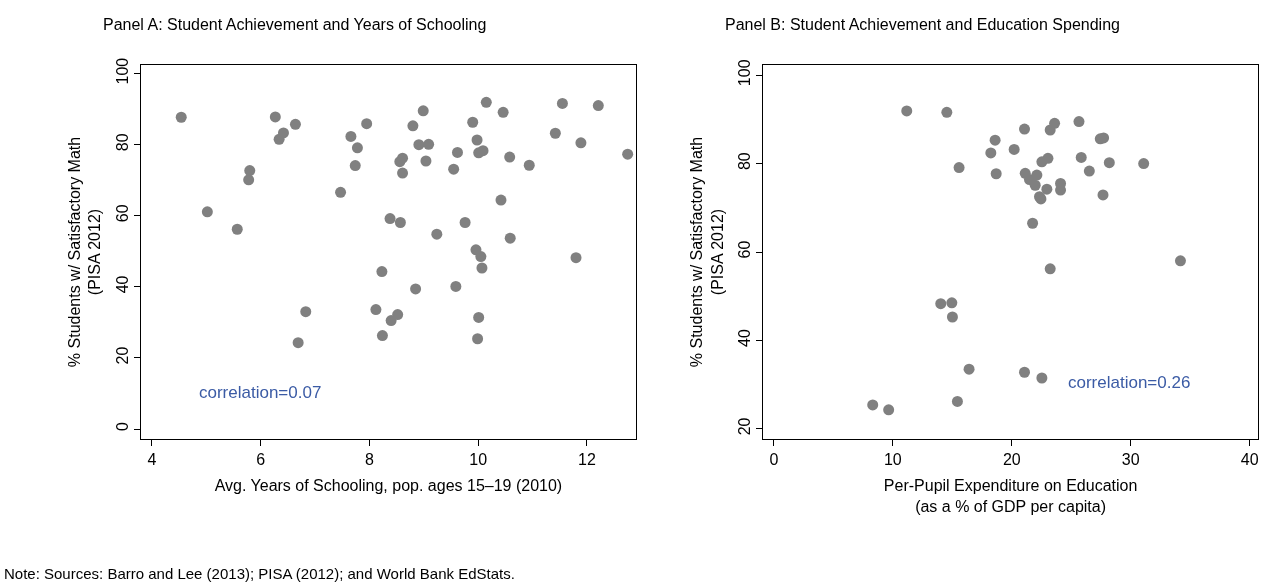 This screenshot has height=586, width=1280. I want to click on x-tick-label: 20, so click(1011, 460).